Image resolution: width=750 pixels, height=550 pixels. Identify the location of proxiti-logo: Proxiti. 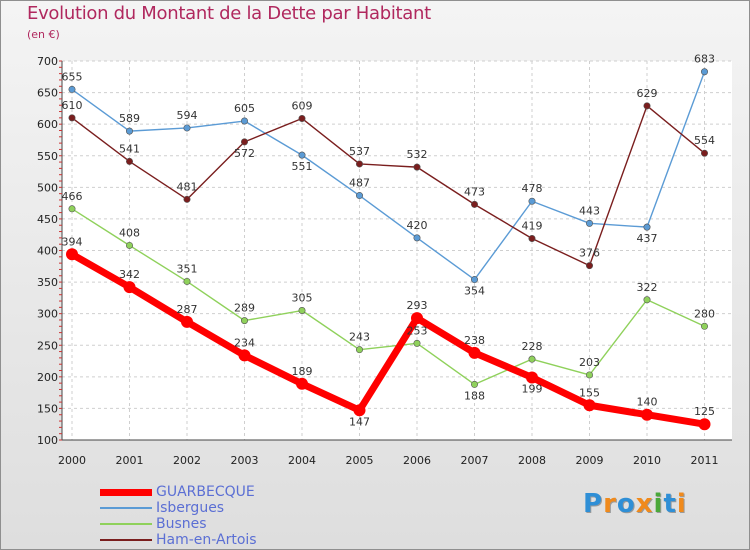
(635, 504).